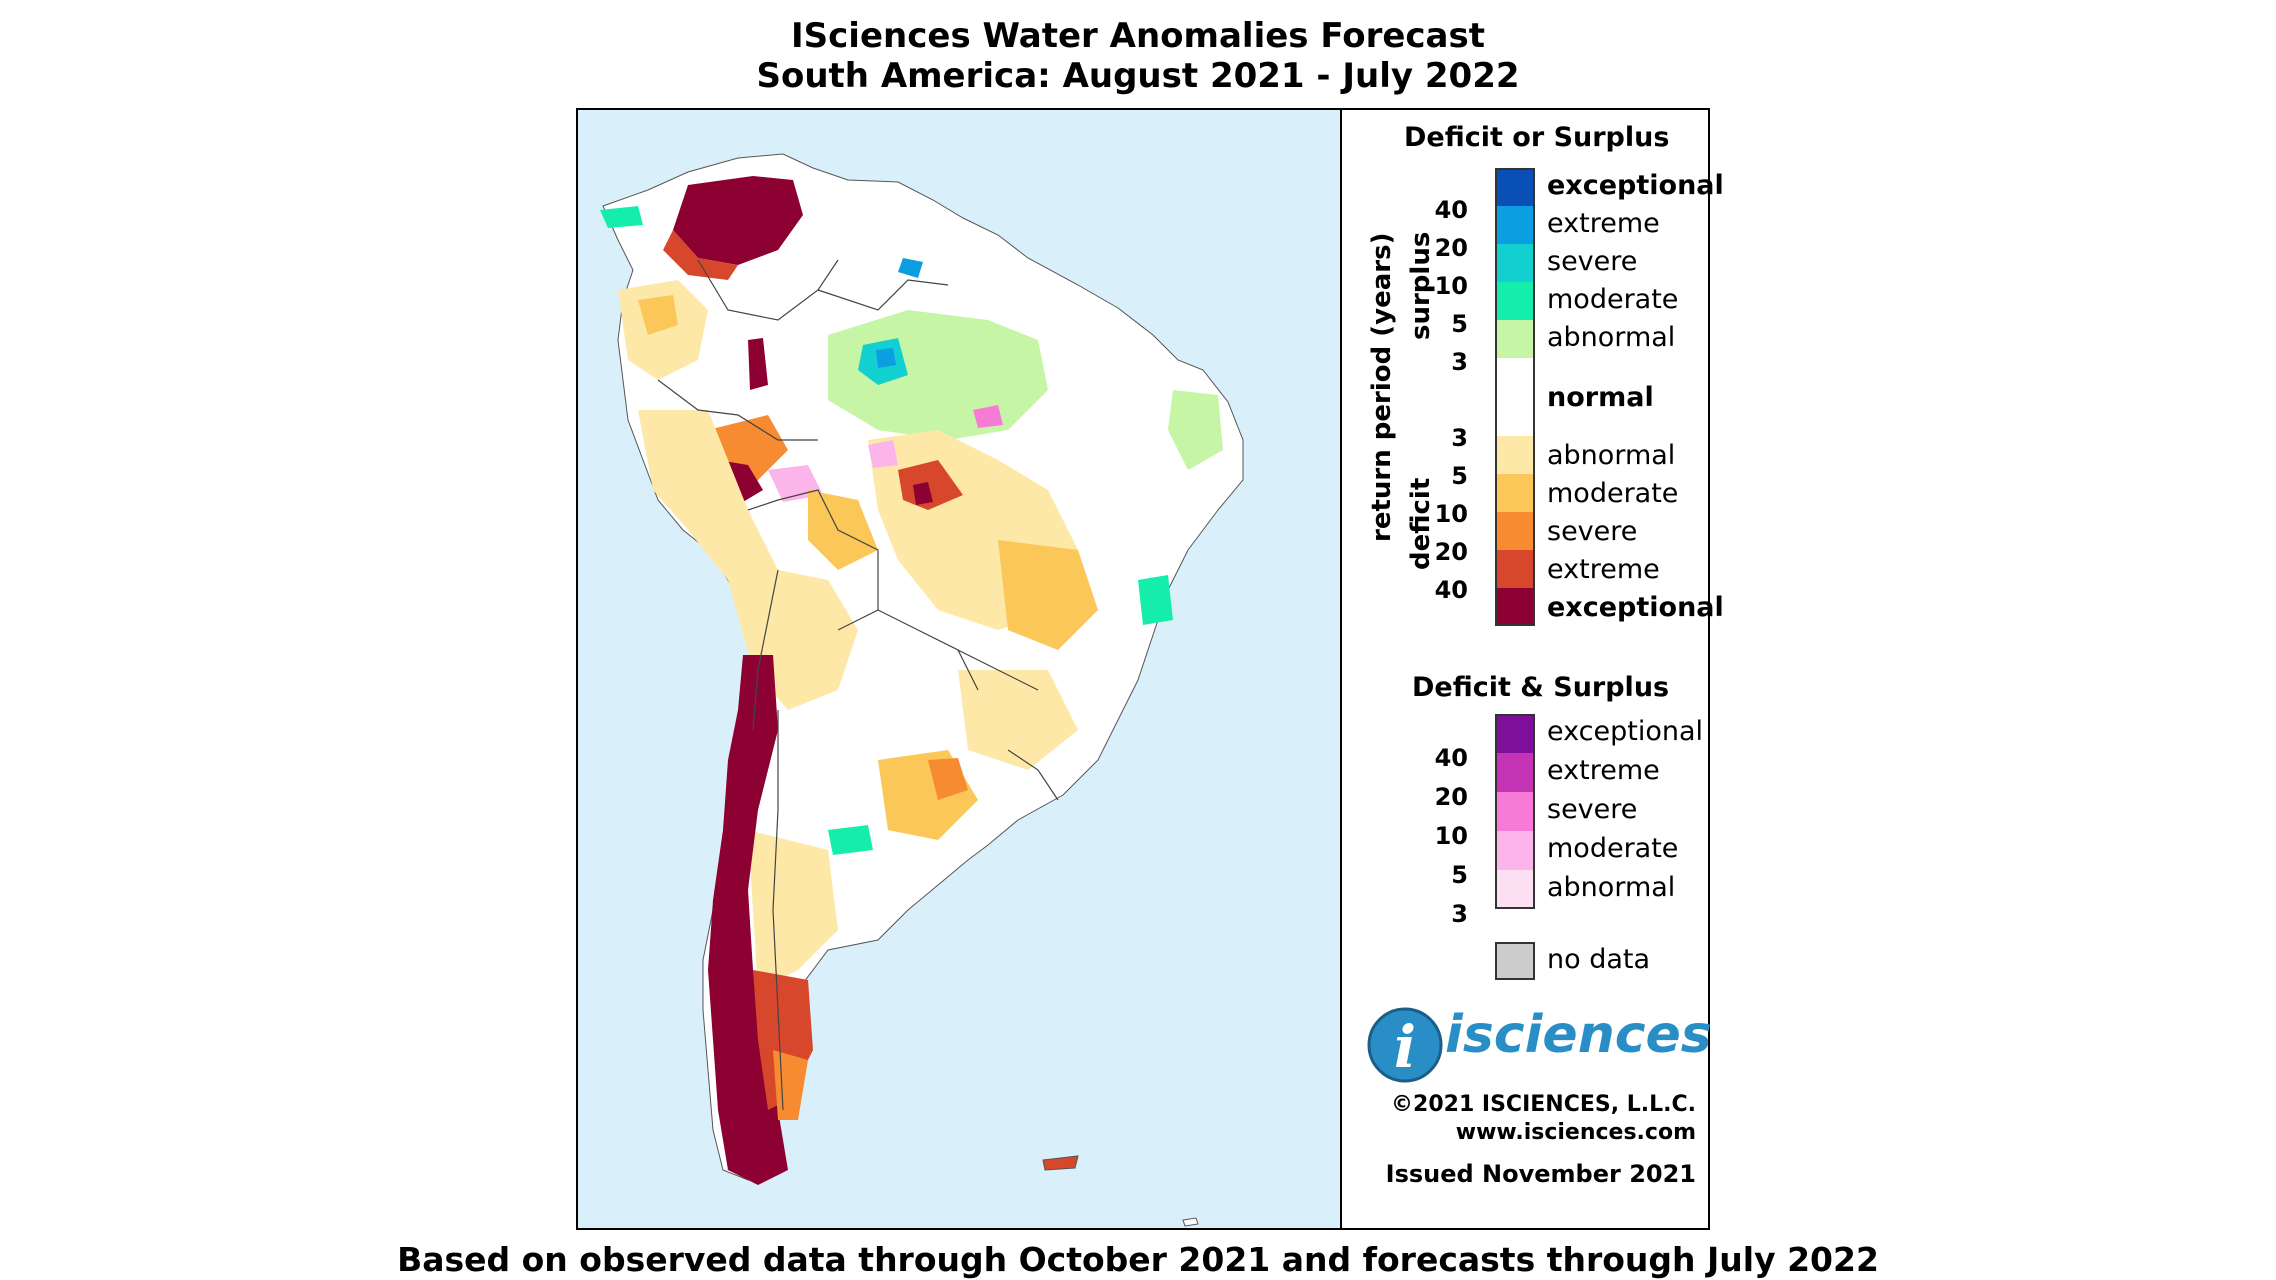 This screenshot has width=2276, height=1280. What do you see at coordinates (850, 840) in the screenshot?
I see `surplus-argentina` at bounding box center [850, 840].